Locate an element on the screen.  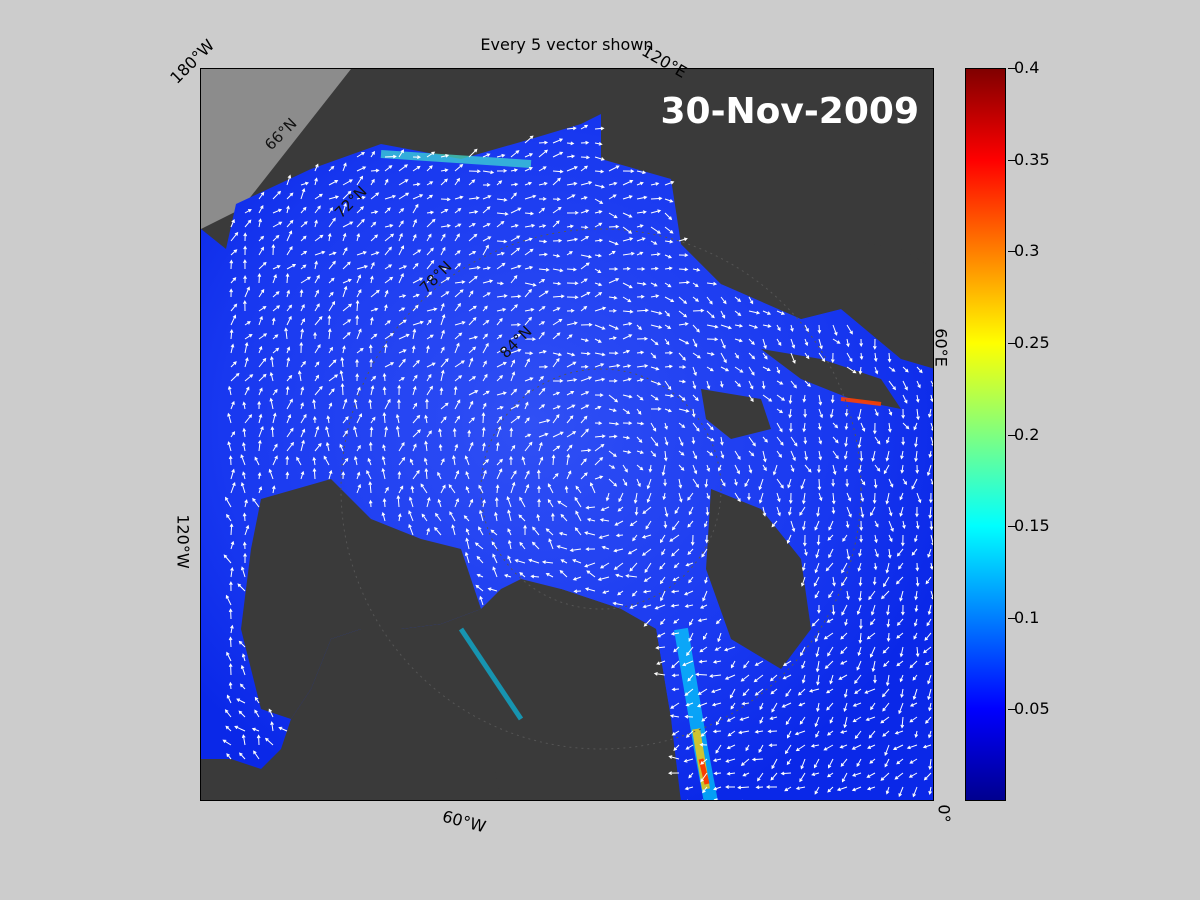
colorbar-tick-label: 0.15 is located at coordinates (1032, 525).